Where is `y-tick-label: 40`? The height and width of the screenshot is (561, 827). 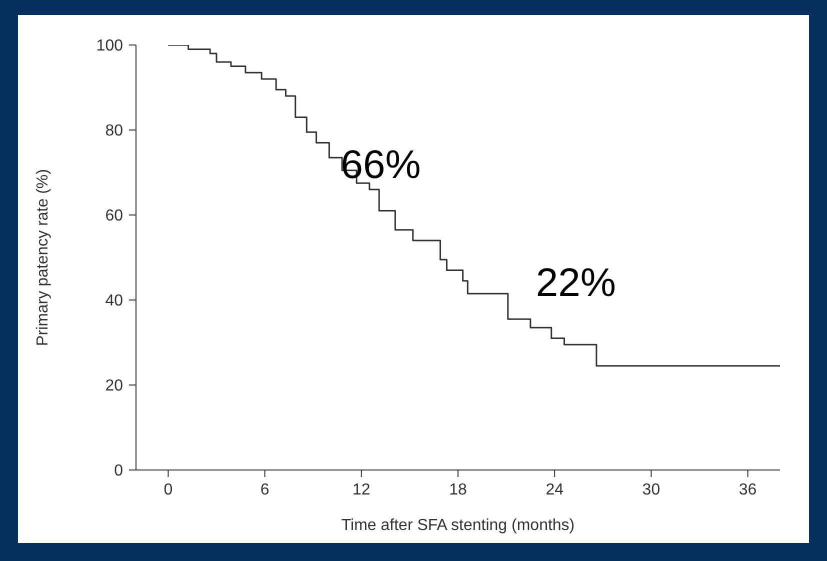 y-tick-label: 40 is located at coordinates (114, 301).